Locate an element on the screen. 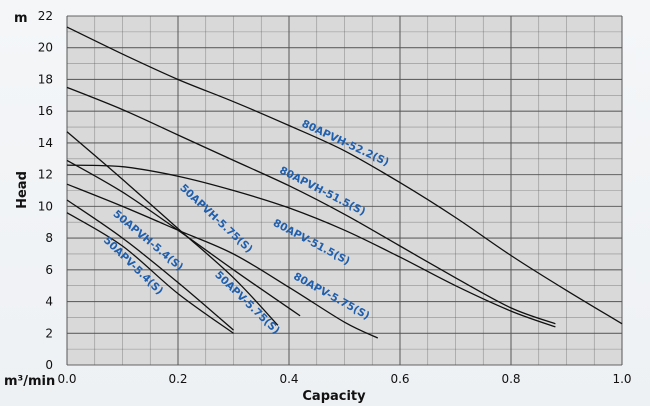  x-tick-label: 0.6 is located at coordinates (399, 379).